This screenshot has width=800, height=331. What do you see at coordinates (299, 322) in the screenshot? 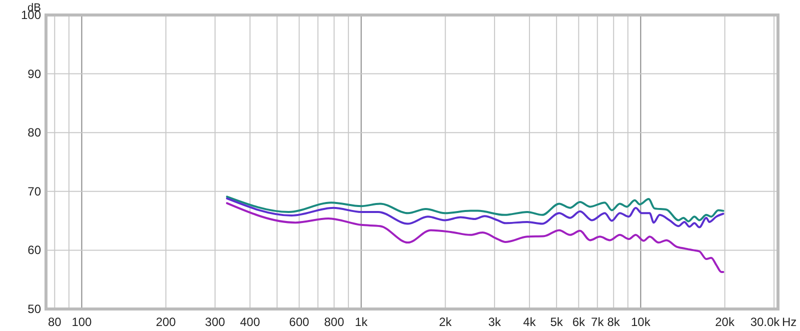
I see `x-tick-label: 600` at bounding box center [299, 322].